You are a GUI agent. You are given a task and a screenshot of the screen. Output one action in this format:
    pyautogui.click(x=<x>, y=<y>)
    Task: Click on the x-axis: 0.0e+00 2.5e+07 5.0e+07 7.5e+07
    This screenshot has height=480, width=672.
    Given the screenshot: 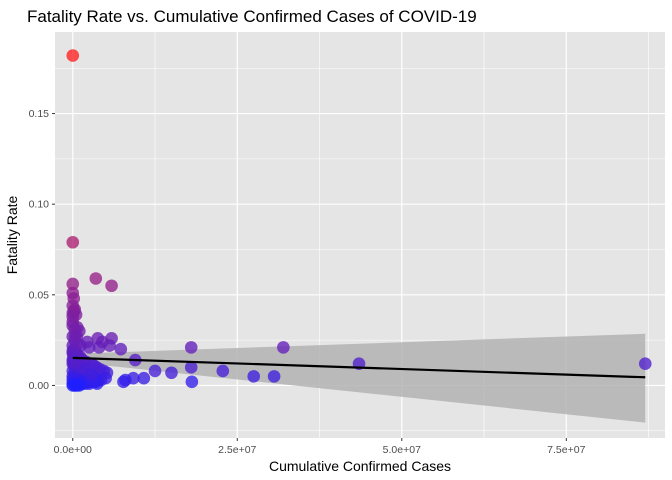 What is the action you would take?
    pyautogui.click(x=320, y=447)
    